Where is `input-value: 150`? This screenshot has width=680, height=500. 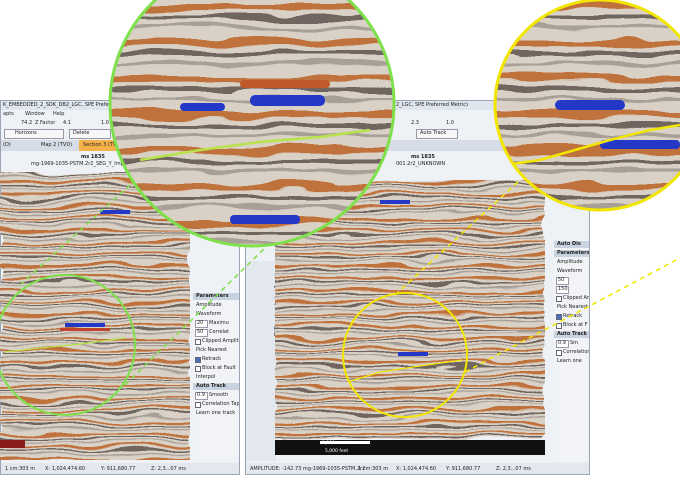
input-value: 150 is located at coordinates (563, 289).